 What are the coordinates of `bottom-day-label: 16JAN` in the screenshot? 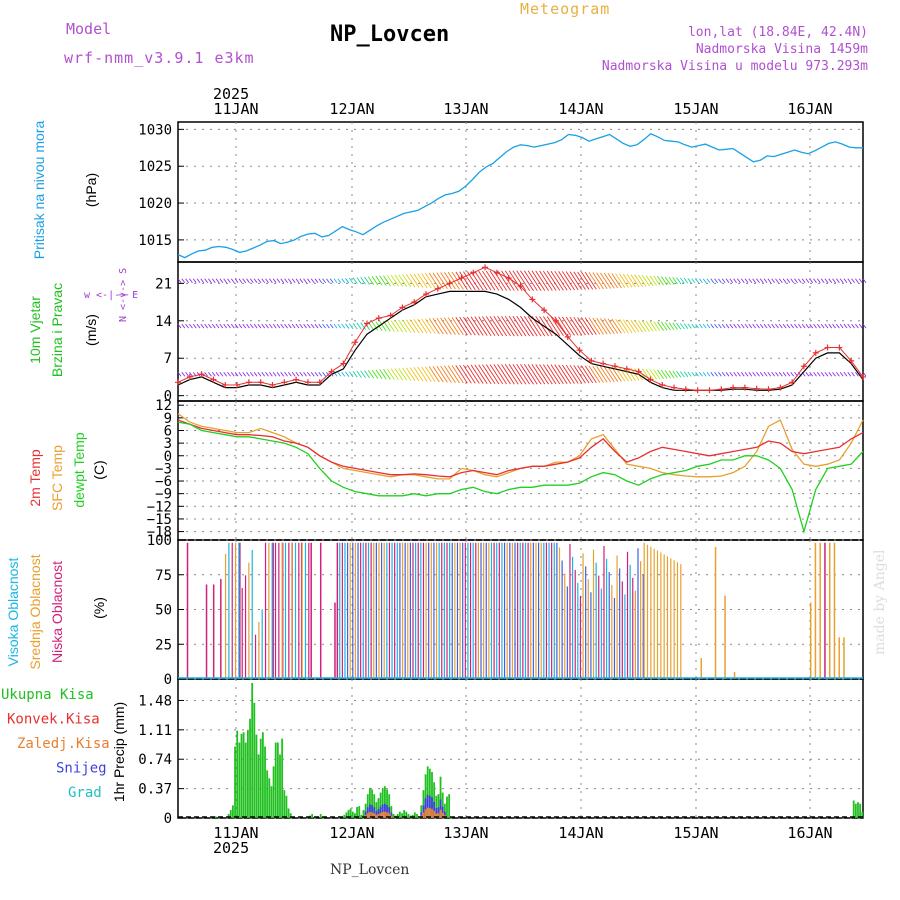 It's located at (809, 833).